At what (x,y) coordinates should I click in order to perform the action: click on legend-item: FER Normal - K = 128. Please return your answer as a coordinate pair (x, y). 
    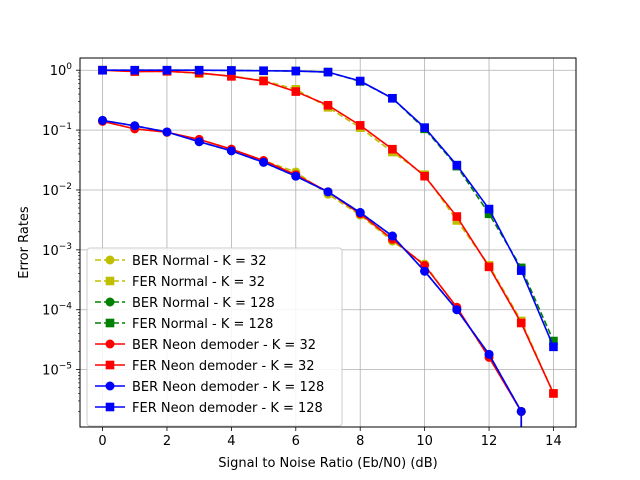
    Looking at the image, I should click on (184, 324).